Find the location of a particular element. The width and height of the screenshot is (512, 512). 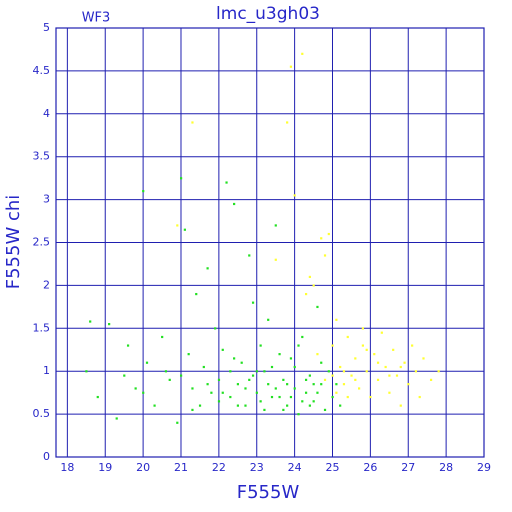

y-tick-label: 1 is located at coordinates (46, 370).